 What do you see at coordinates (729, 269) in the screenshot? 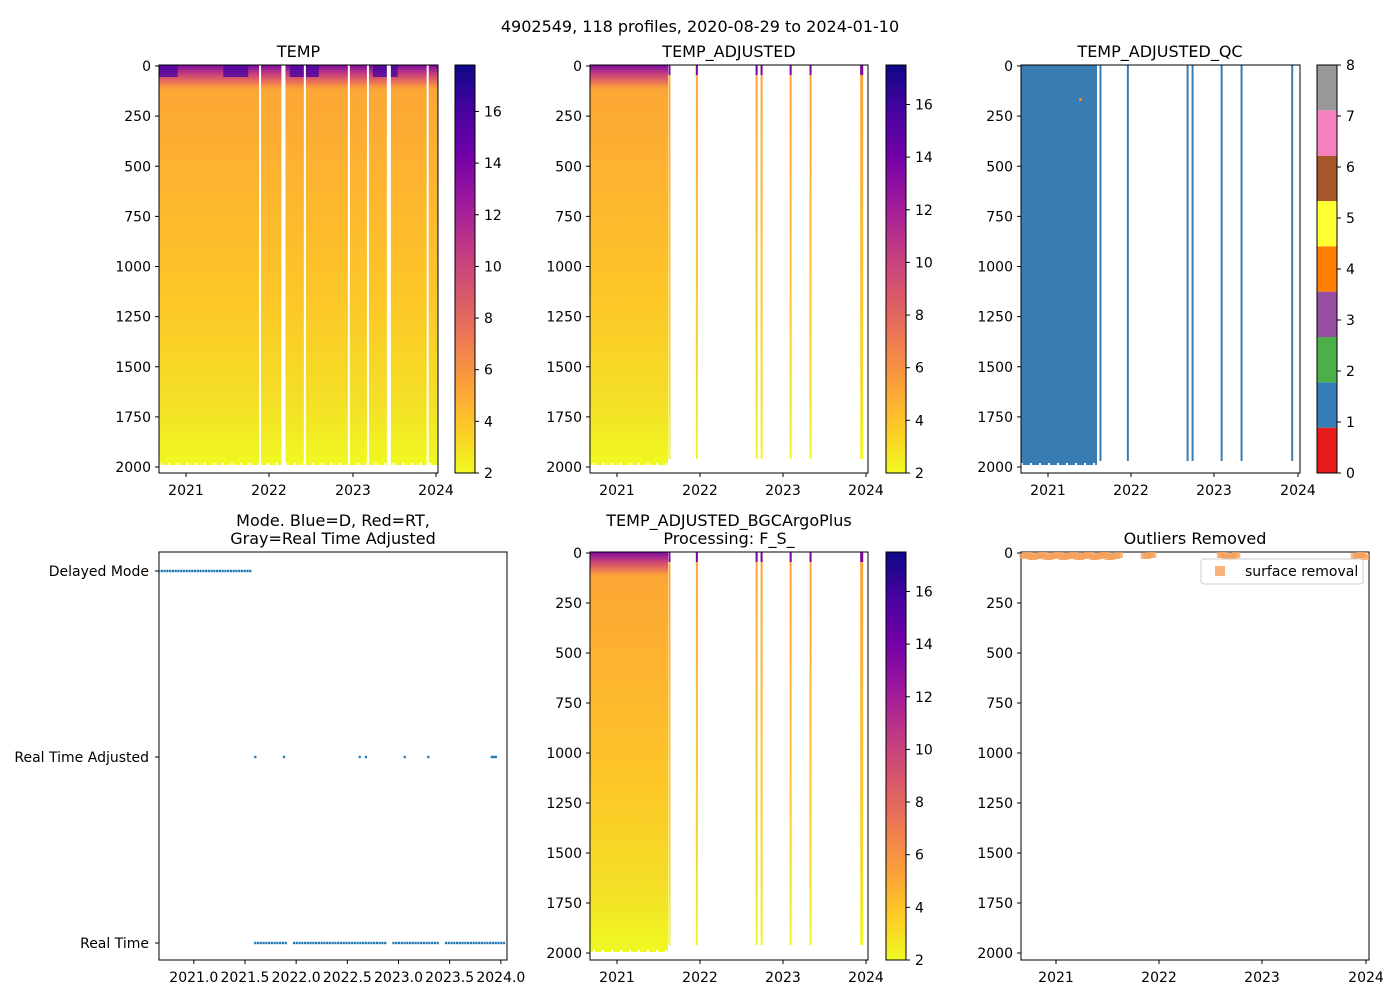
I see `temp-adjusted-axes-frame` at bounding box center [729, 269].